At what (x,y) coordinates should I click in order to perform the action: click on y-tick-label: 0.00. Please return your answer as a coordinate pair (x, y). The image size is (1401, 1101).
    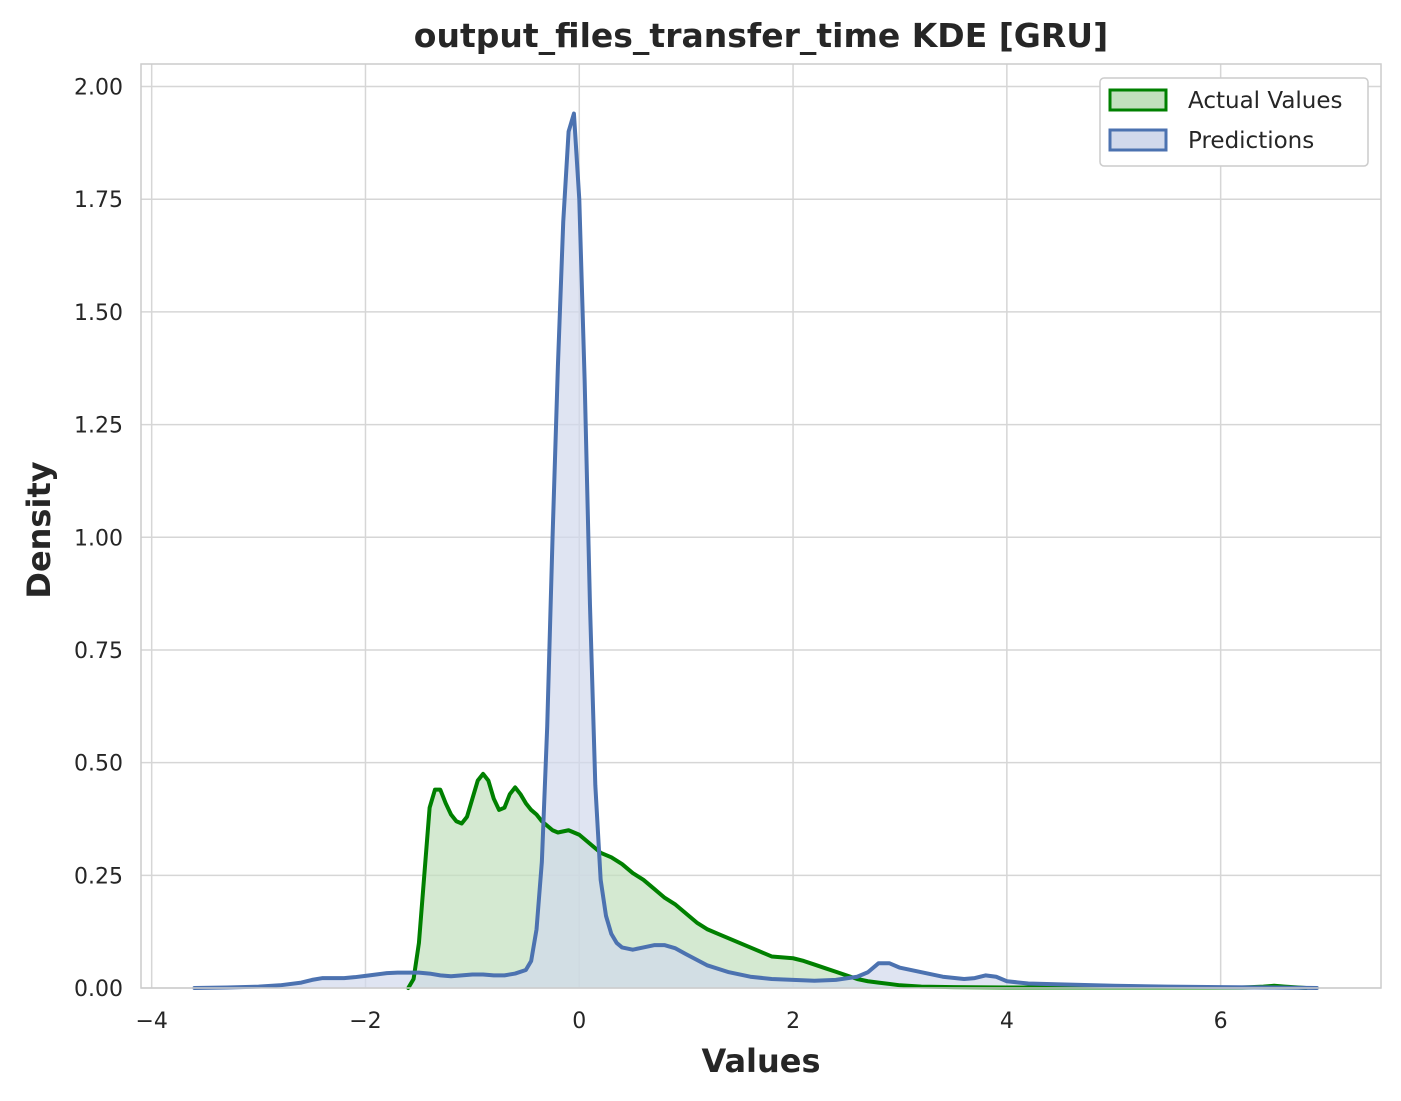
    Looking at the image, I should click on (98, 989).